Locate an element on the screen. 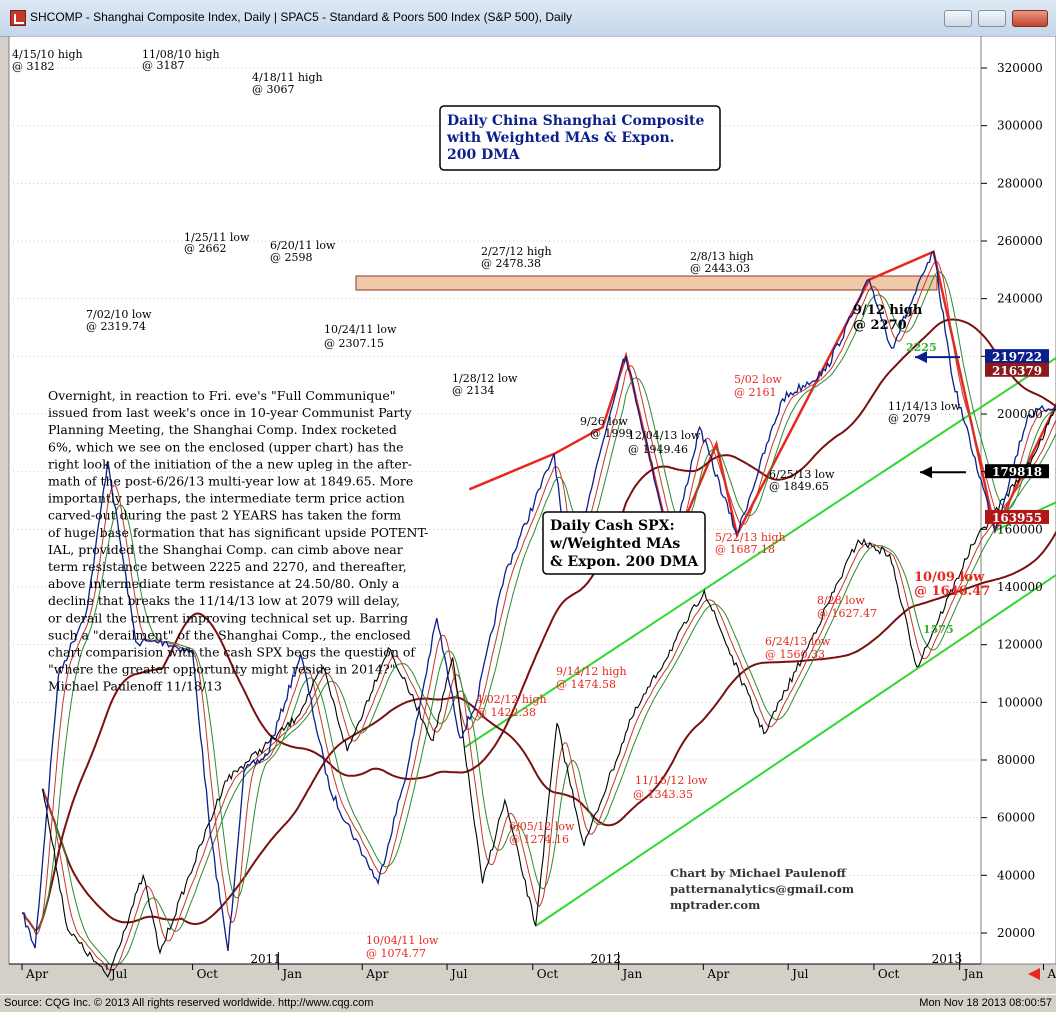  price-marker-label: 219722 is located at coordinates (1017, 357).